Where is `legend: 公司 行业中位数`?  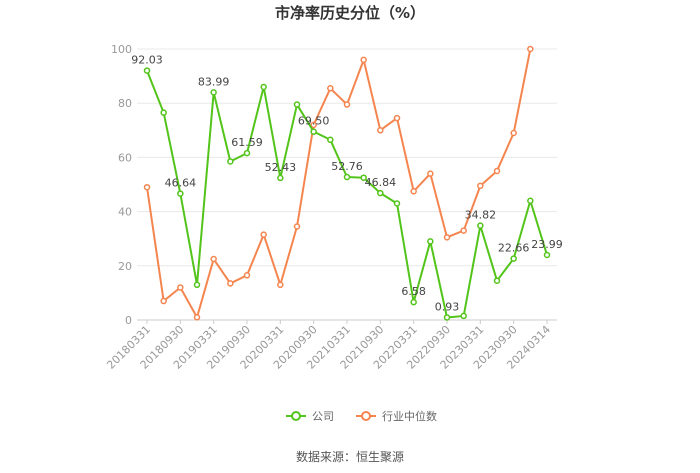 legend: 公司 行业中位数 is located at coordinates (361, 416).